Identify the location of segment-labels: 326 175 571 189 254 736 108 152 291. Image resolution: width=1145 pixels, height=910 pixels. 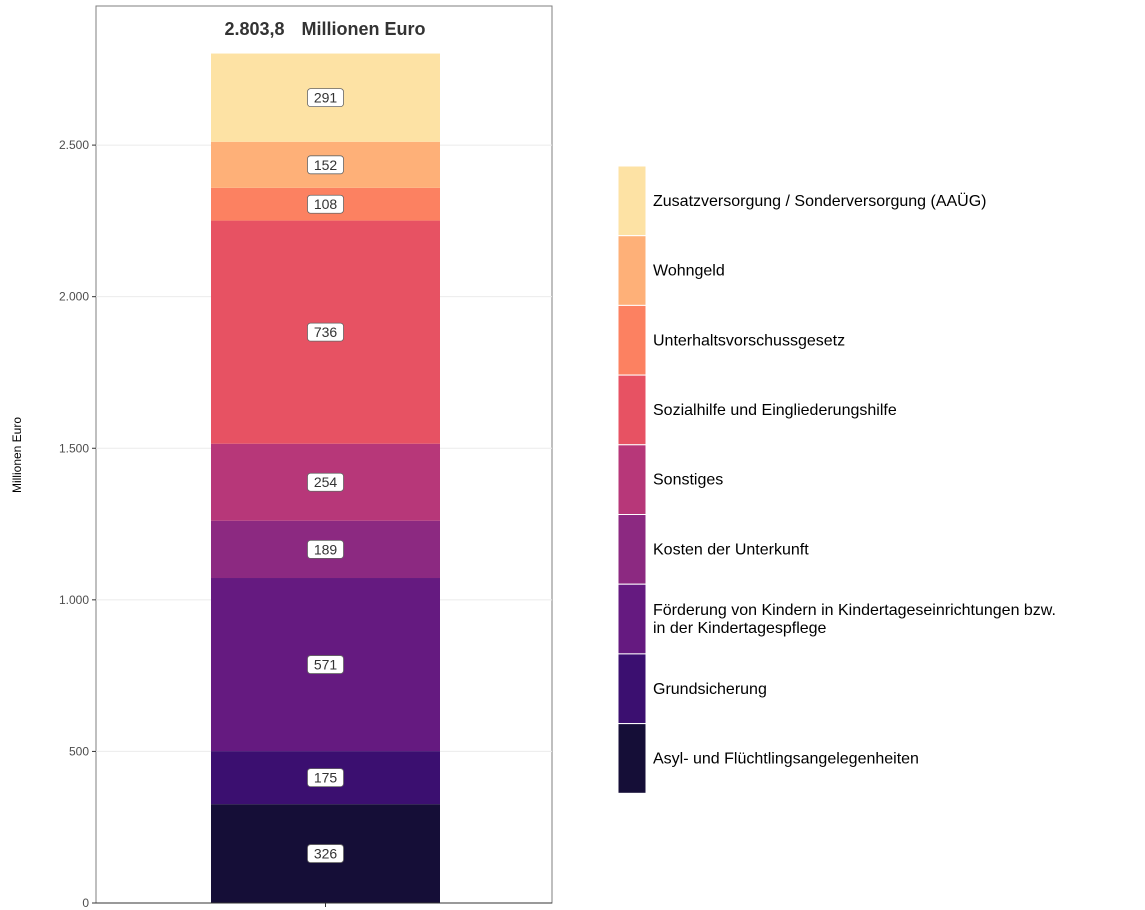
(325, 475).